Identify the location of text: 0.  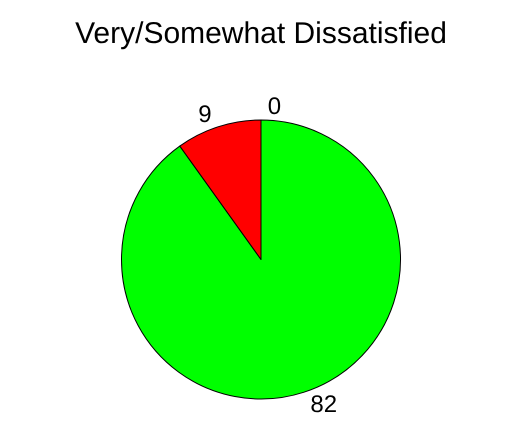
(275, 106).